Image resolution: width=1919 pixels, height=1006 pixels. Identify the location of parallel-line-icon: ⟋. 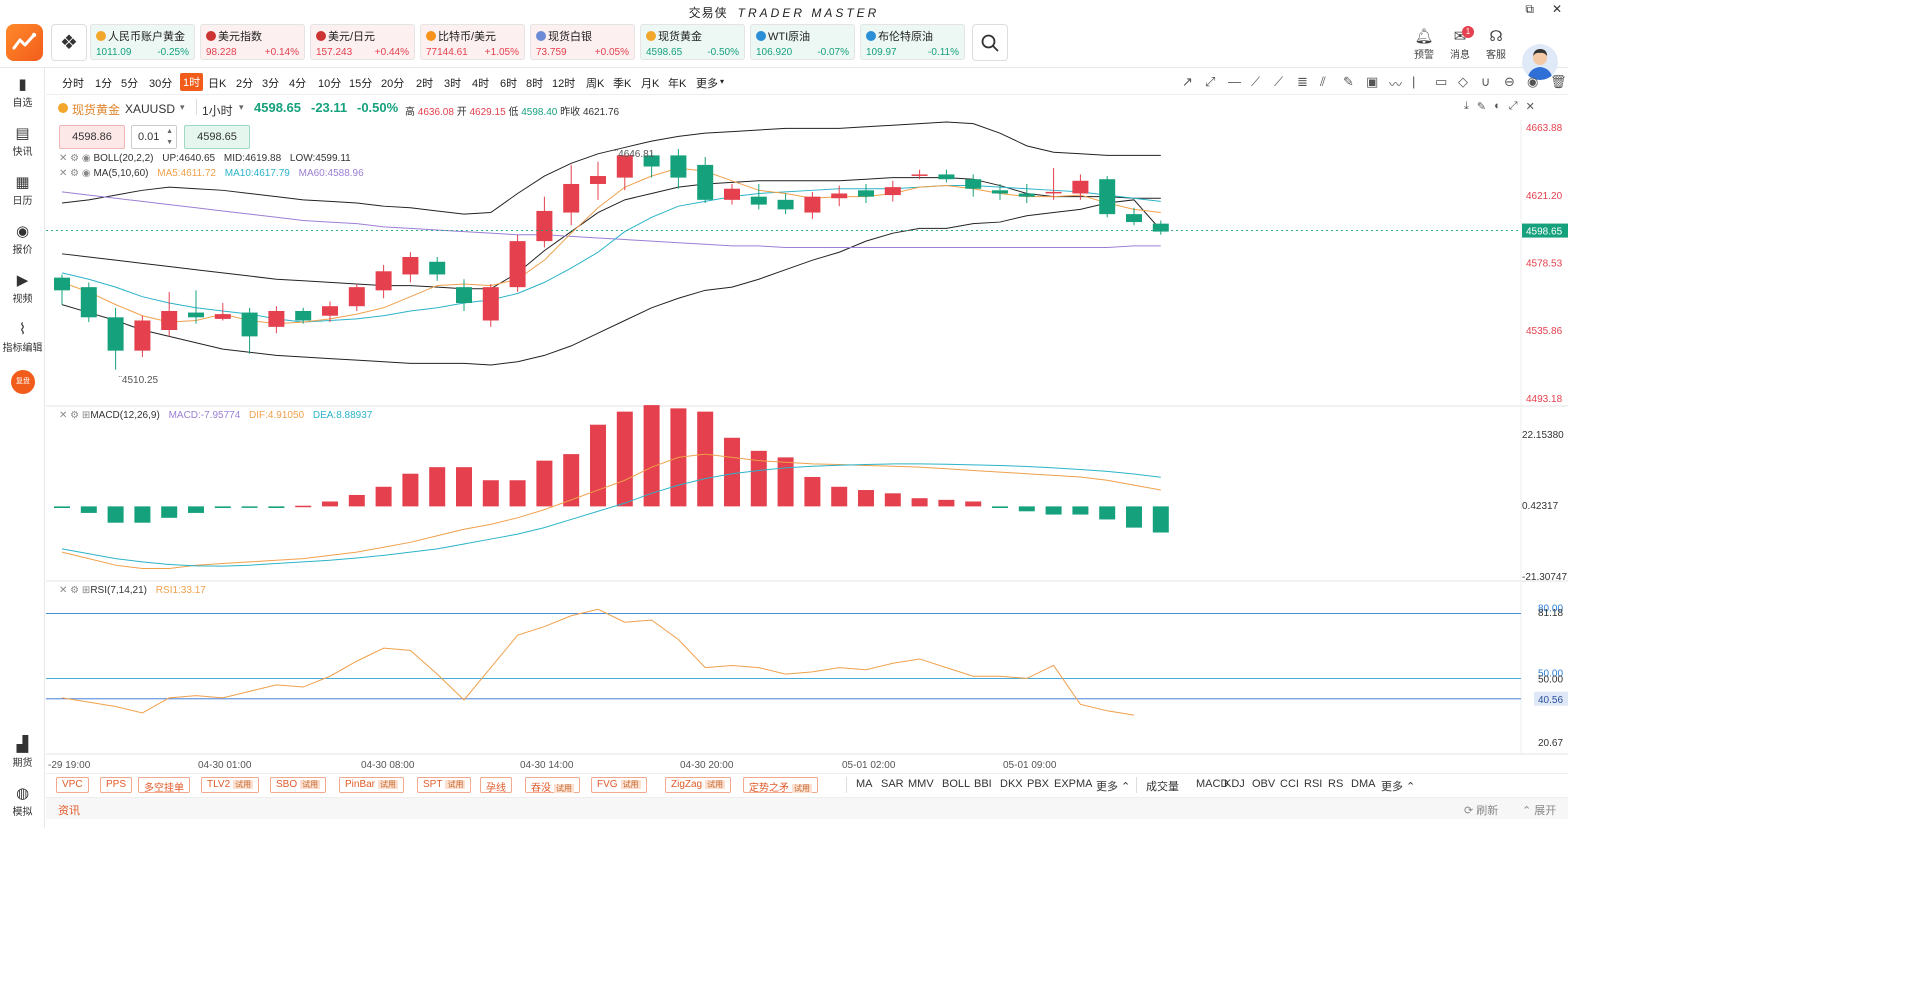
(1279, 81).